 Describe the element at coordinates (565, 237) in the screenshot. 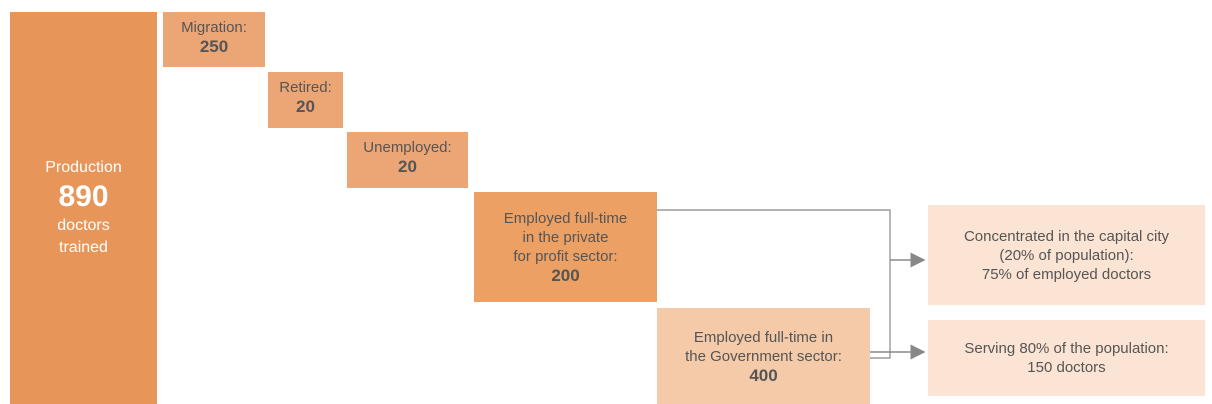

I see `label: in the private` at that location.